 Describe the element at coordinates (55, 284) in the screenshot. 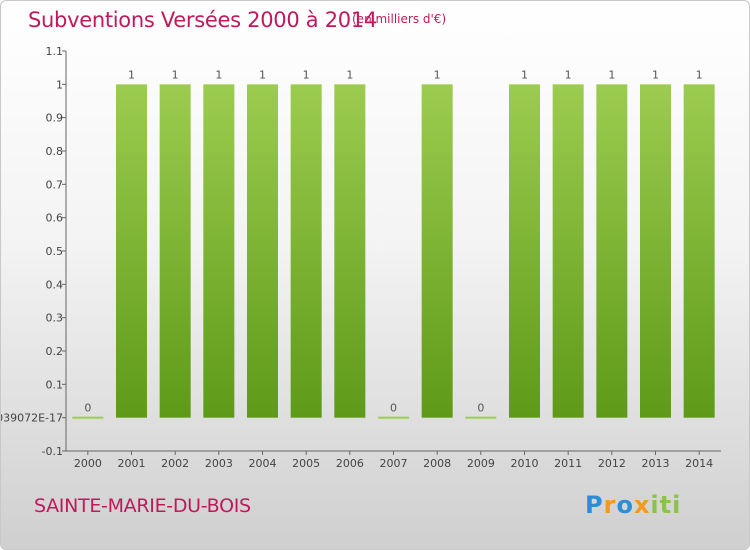

I see `y-tick-label: 0.4` at that location.